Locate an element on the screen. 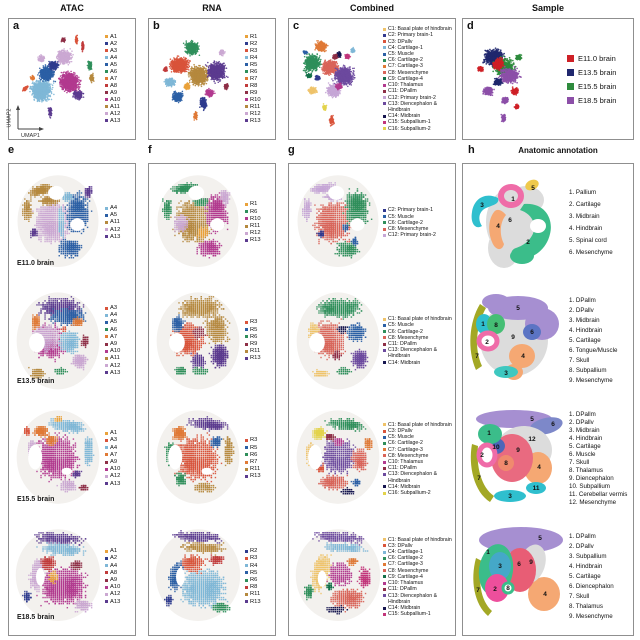 The width and height of the screenshot is (640, 640). legend-item: R2 is located at coordinates (260, 551).